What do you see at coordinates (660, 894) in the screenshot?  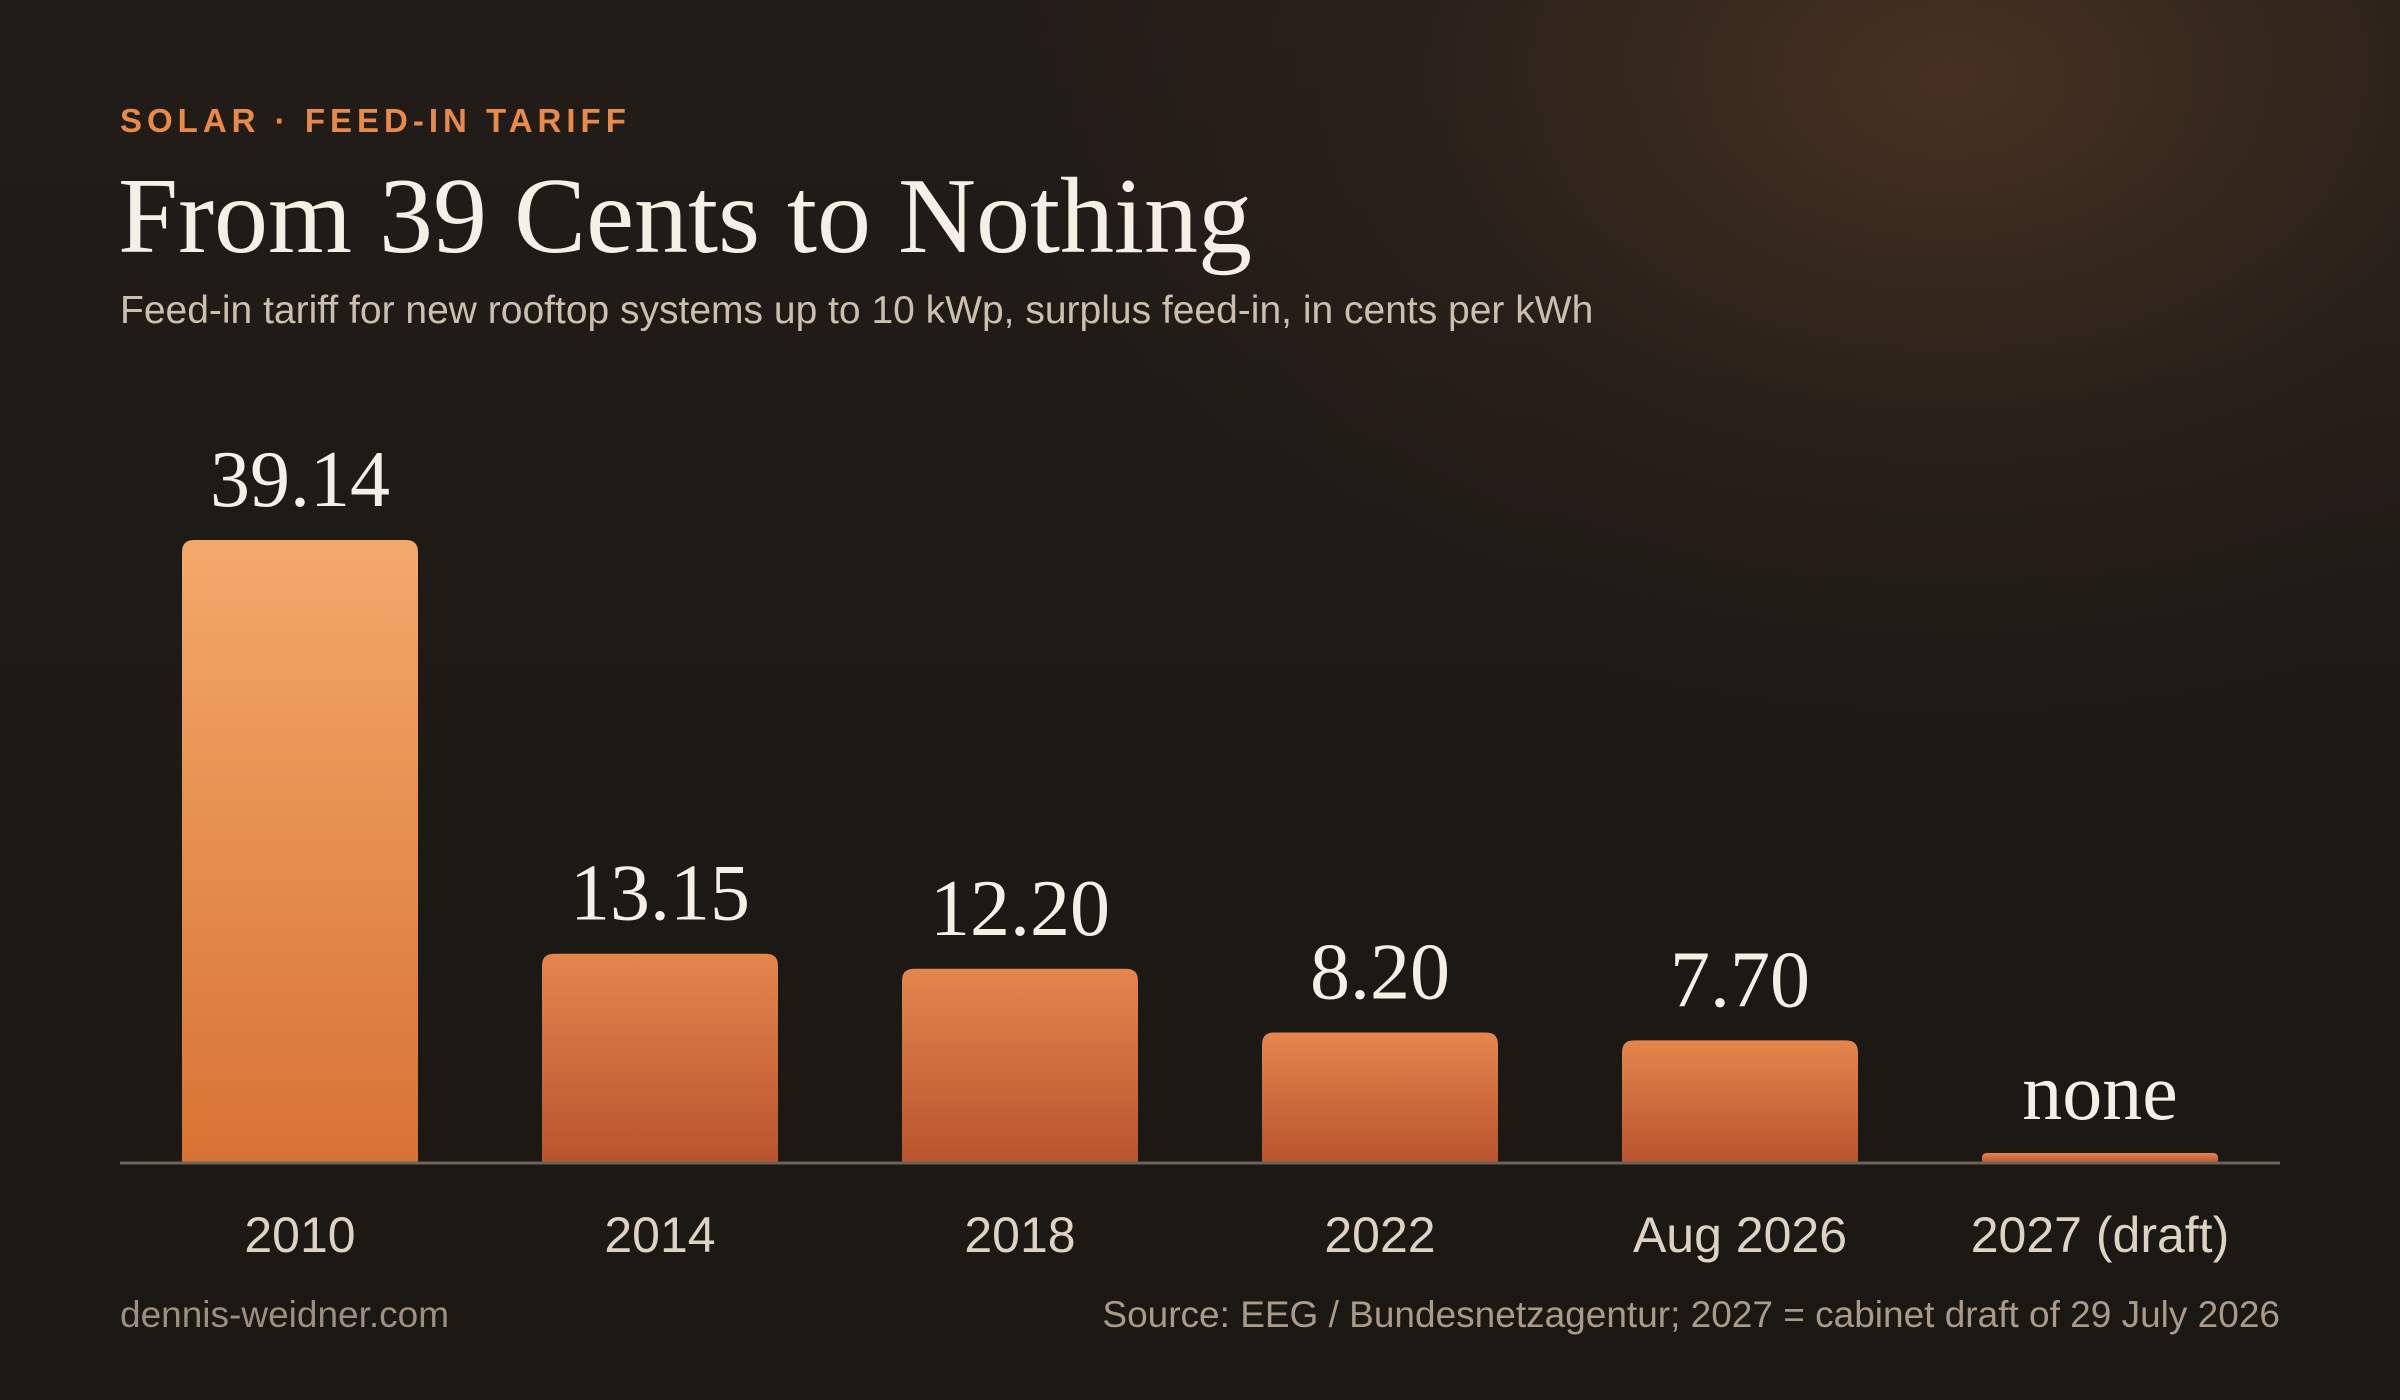 I see `bar-value-label: 13.15` at bounding box center [660, 894].